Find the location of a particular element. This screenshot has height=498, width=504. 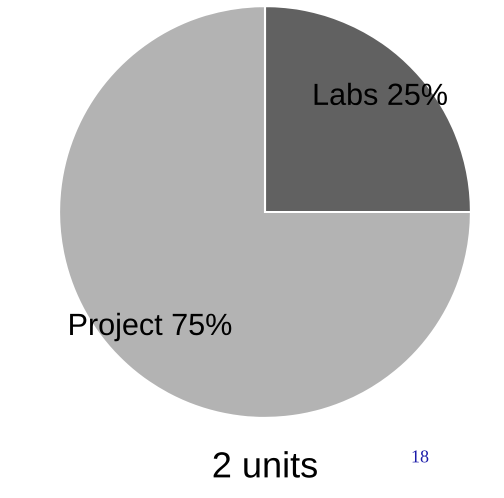

text: 2 units is located at coordinates (265, 464).